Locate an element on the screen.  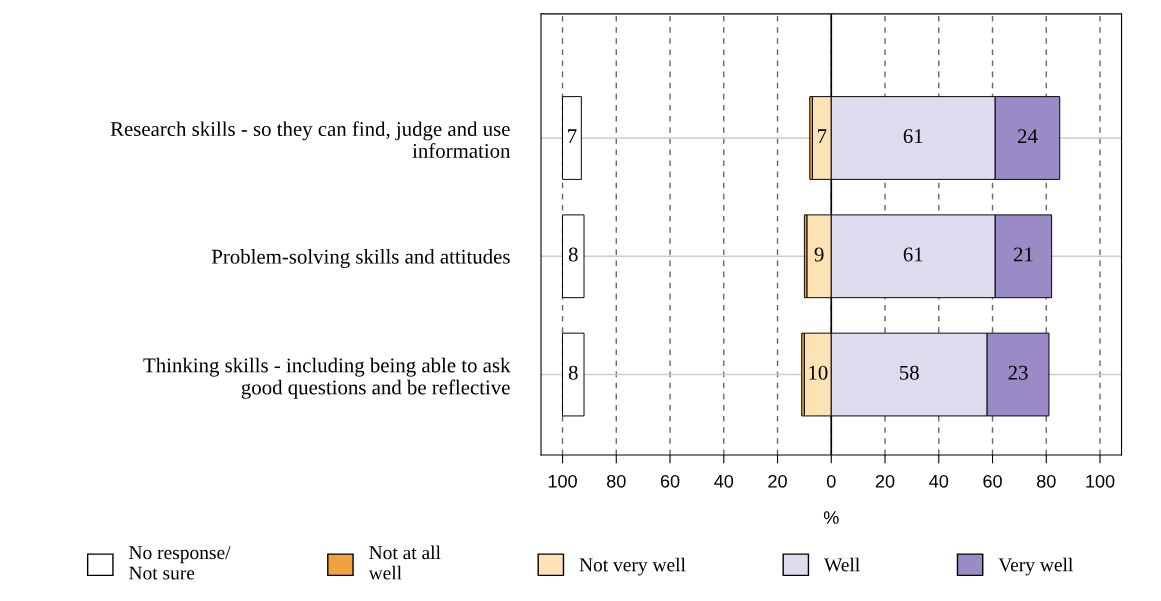
data-label: 58 is located at coordinates (909, 372).